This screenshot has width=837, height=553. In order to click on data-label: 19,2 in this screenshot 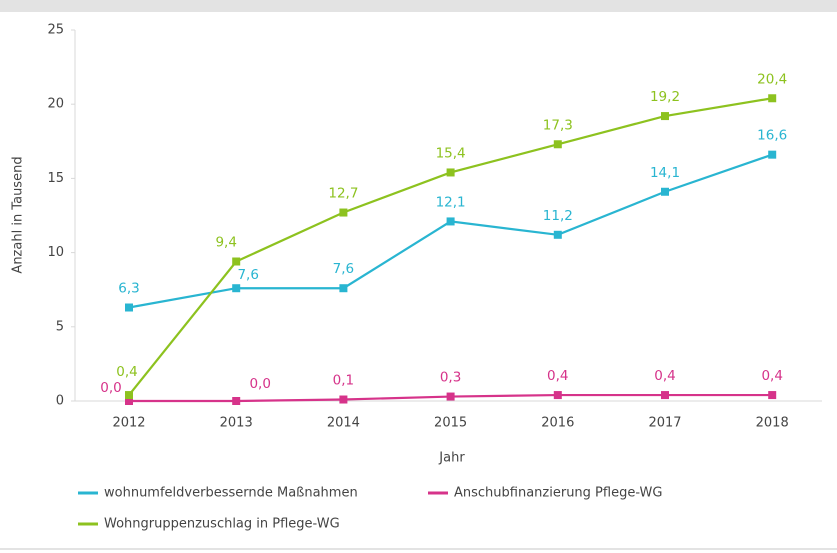, I will do `click(665, 97)`.